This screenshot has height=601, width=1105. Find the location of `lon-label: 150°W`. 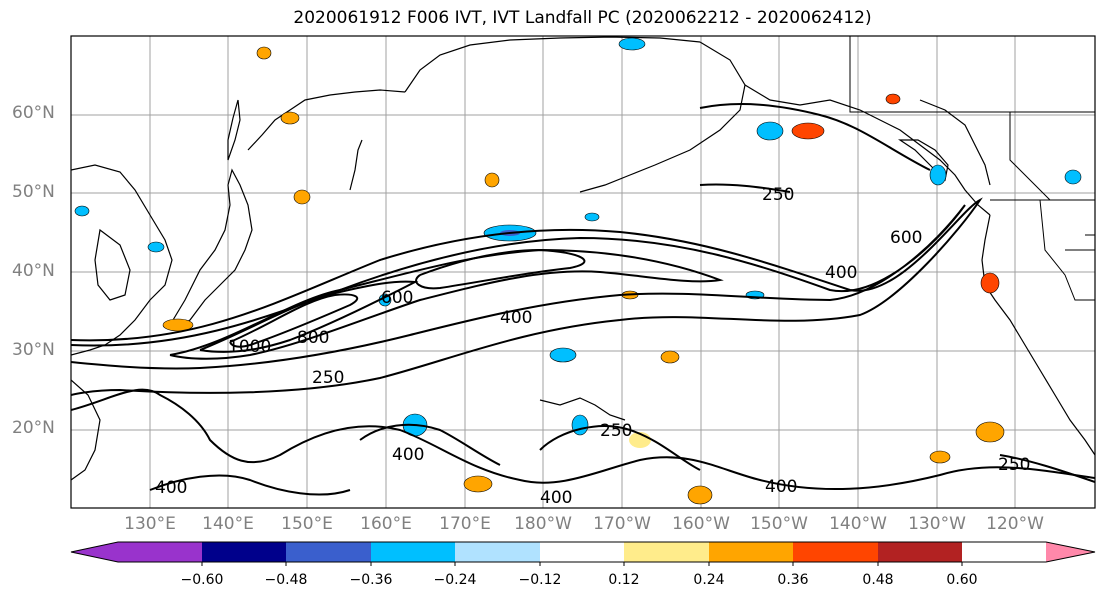

lon-label: 150°W is located at coordinates (779, 524).